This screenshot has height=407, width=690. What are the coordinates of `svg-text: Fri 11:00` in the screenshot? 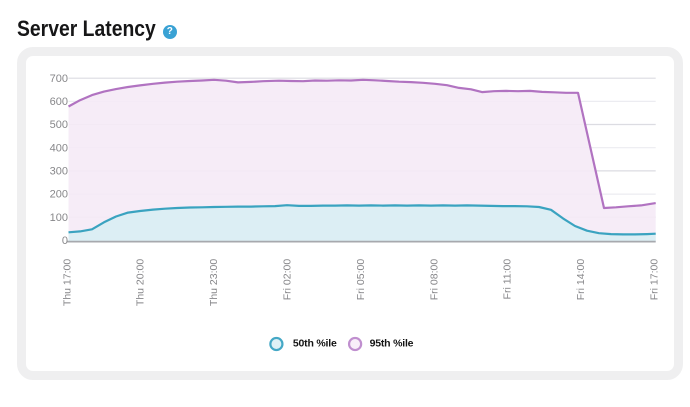 It's located at (508, 279).